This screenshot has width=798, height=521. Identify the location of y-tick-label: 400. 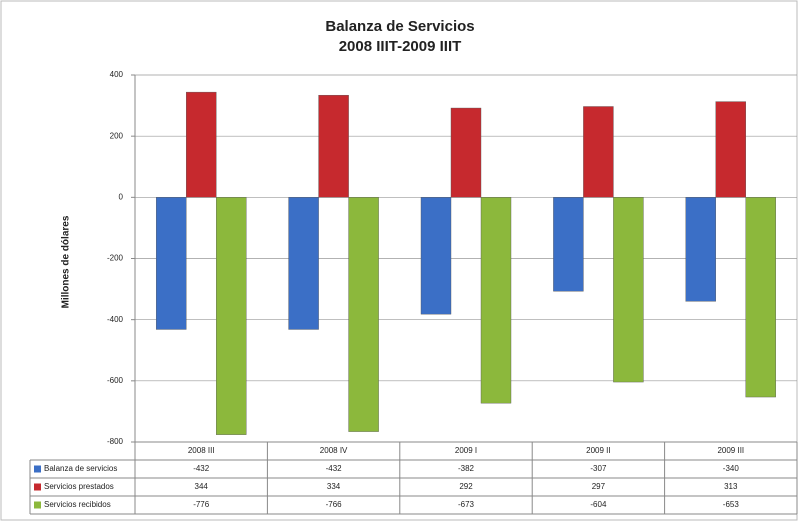
(117, 74).